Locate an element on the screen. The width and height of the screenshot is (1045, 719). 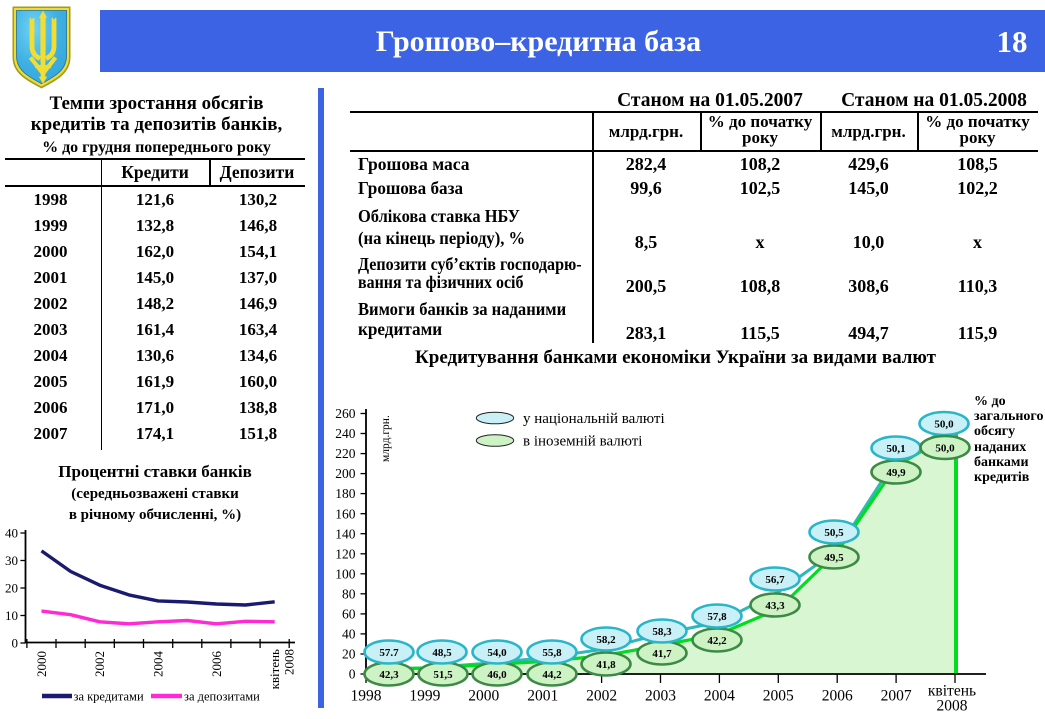
svg-text: 42,2 is located at coordinates (717, 641).